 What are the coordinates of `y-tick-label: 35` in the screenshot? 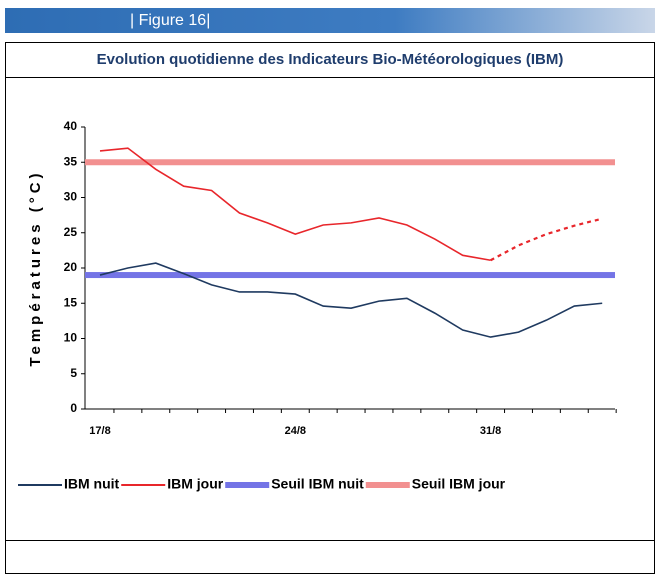 It's located at (71, 161).